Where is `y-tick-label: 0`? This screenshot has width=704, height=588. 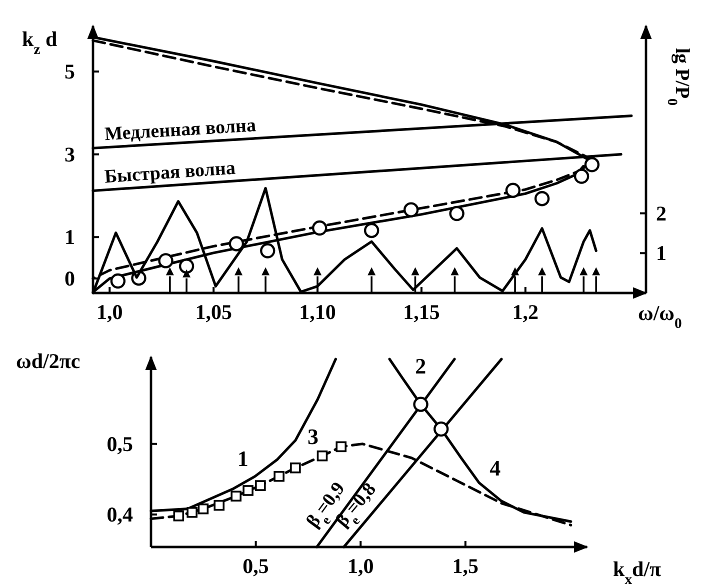 y-tick-label: 0 is located at coordinates (69, 278).